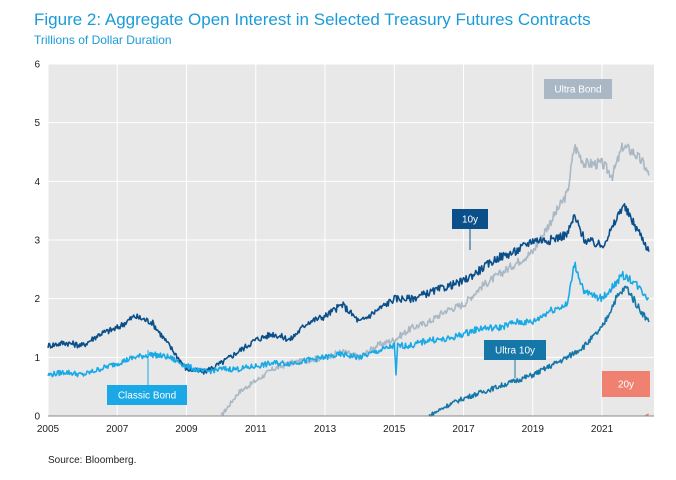 The width and height of the screenshot is (676, 480). Describe the element at coordinates (602, 429) in the screenshot. I see `x-tick-label: 2021` at that location.